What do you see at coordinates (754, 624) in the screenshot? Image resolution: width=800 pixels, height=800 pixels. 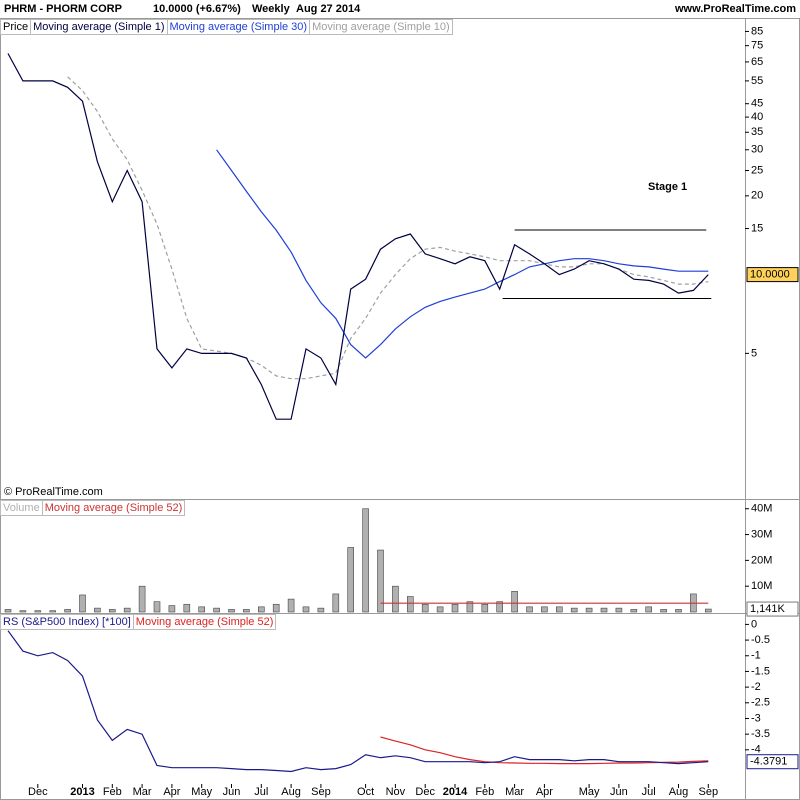 I see `y-tick-label: 0` at bounding box center [754, 624].